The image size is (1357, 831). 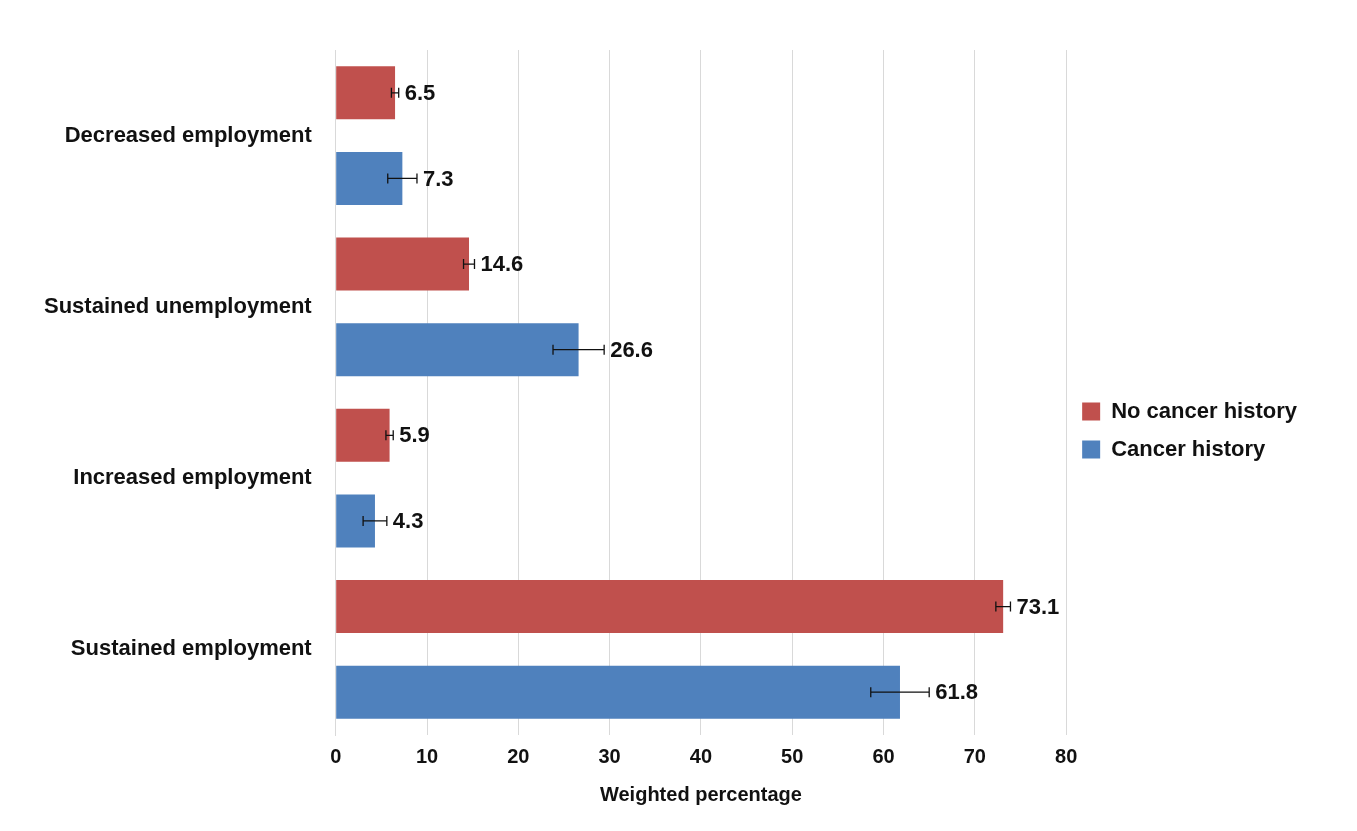 What do you see at coordinates (420, 92) in the screenshot?
I see `data-label: 6.5` at bounding box center [420, 92].